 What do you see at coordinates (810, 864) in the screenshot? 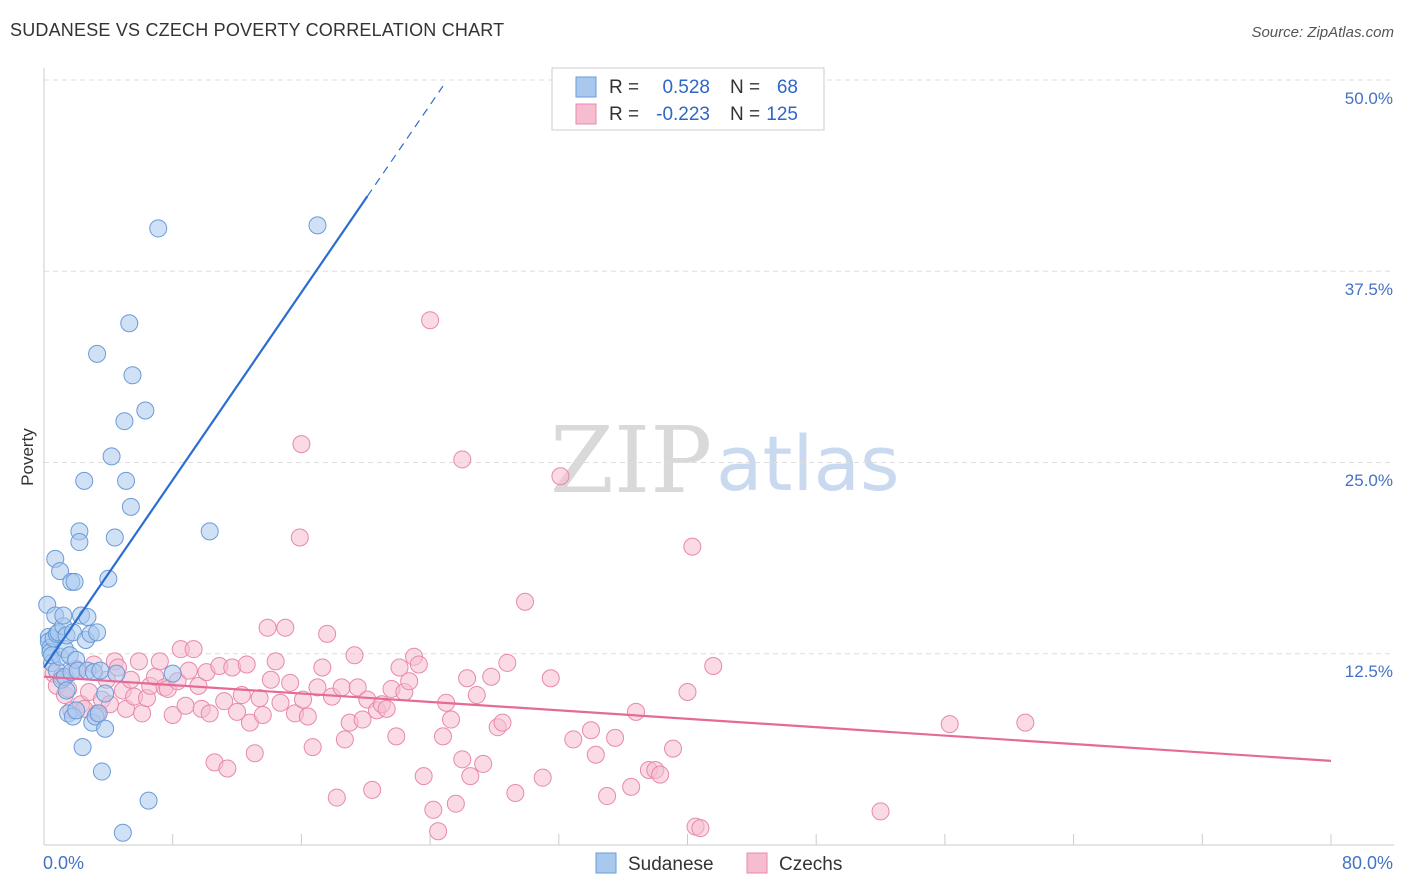
I see `bottom-legend-label-czechs: Czechs` at bounding box center [810, 864].